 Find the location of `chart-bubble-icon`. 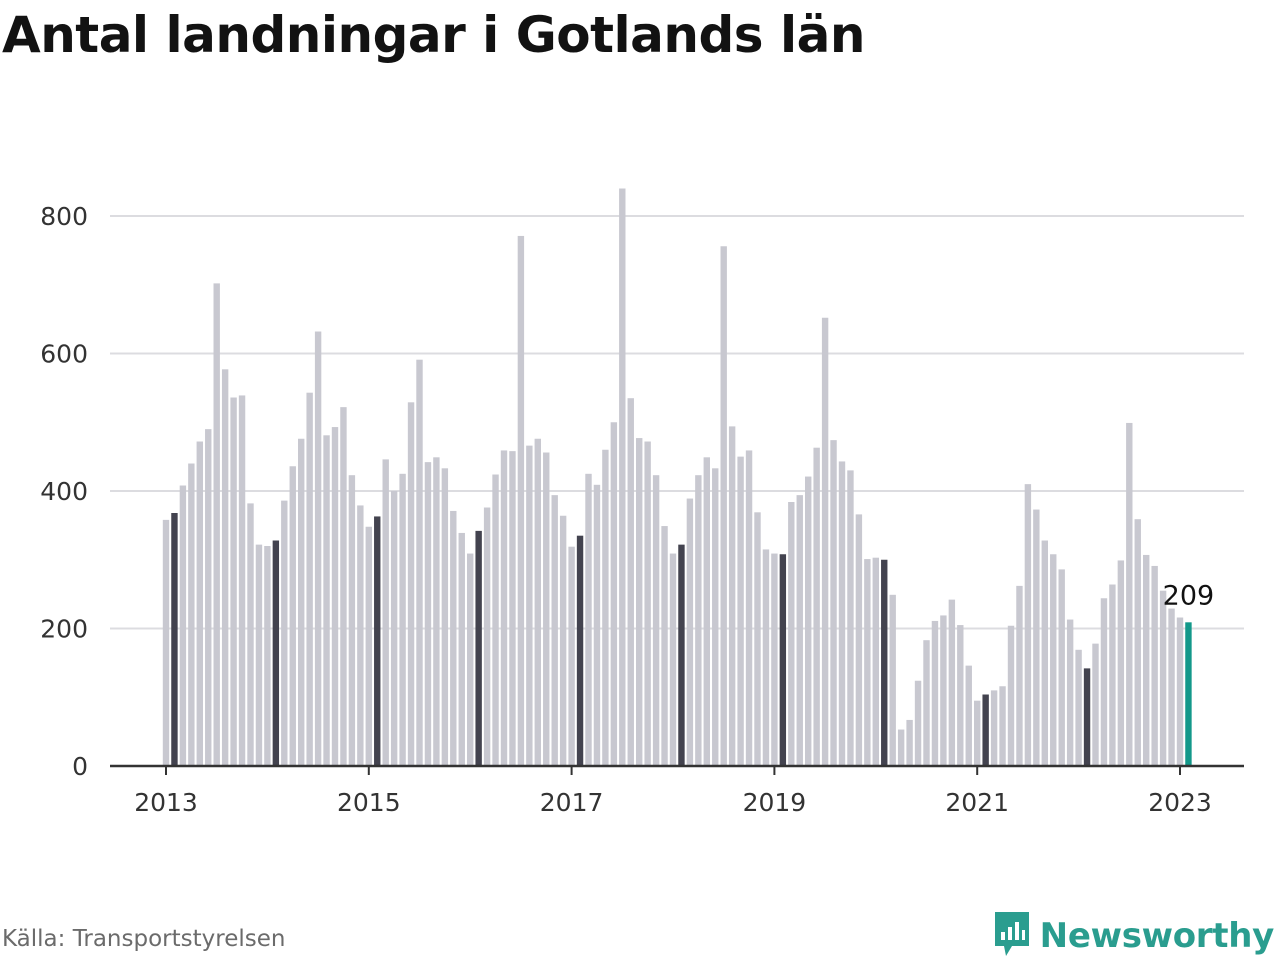

chart-bubble-icon is located at coordinates (1012, 936).